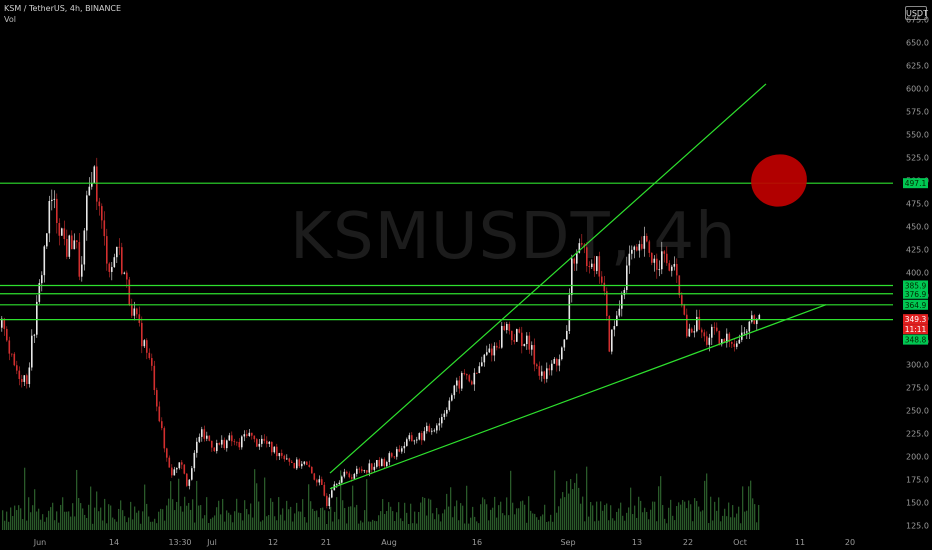 The width and height of the screenshot is (932, 550). Describe the element at coordinates (40, 542) in the screenshot. I see `time-tick-label: Jun` at that location.